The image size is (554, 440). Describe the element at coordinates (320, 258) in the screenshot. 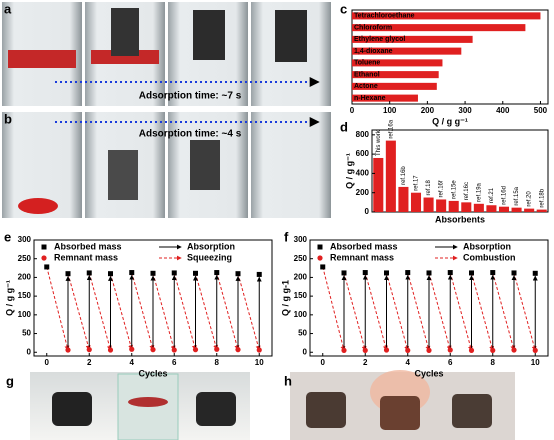

I see `legend-marker` at that location.